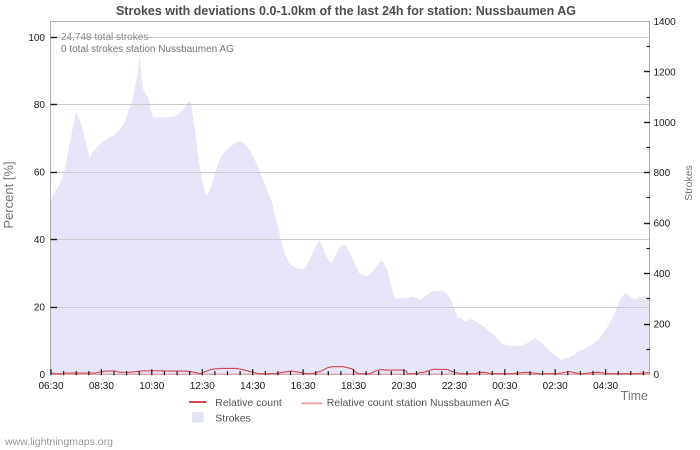 This screenshot has width=700, height=450. Describe the element at coordinates (303, 386) in the screenshot. I see `svg-text: 16:30` at that location.